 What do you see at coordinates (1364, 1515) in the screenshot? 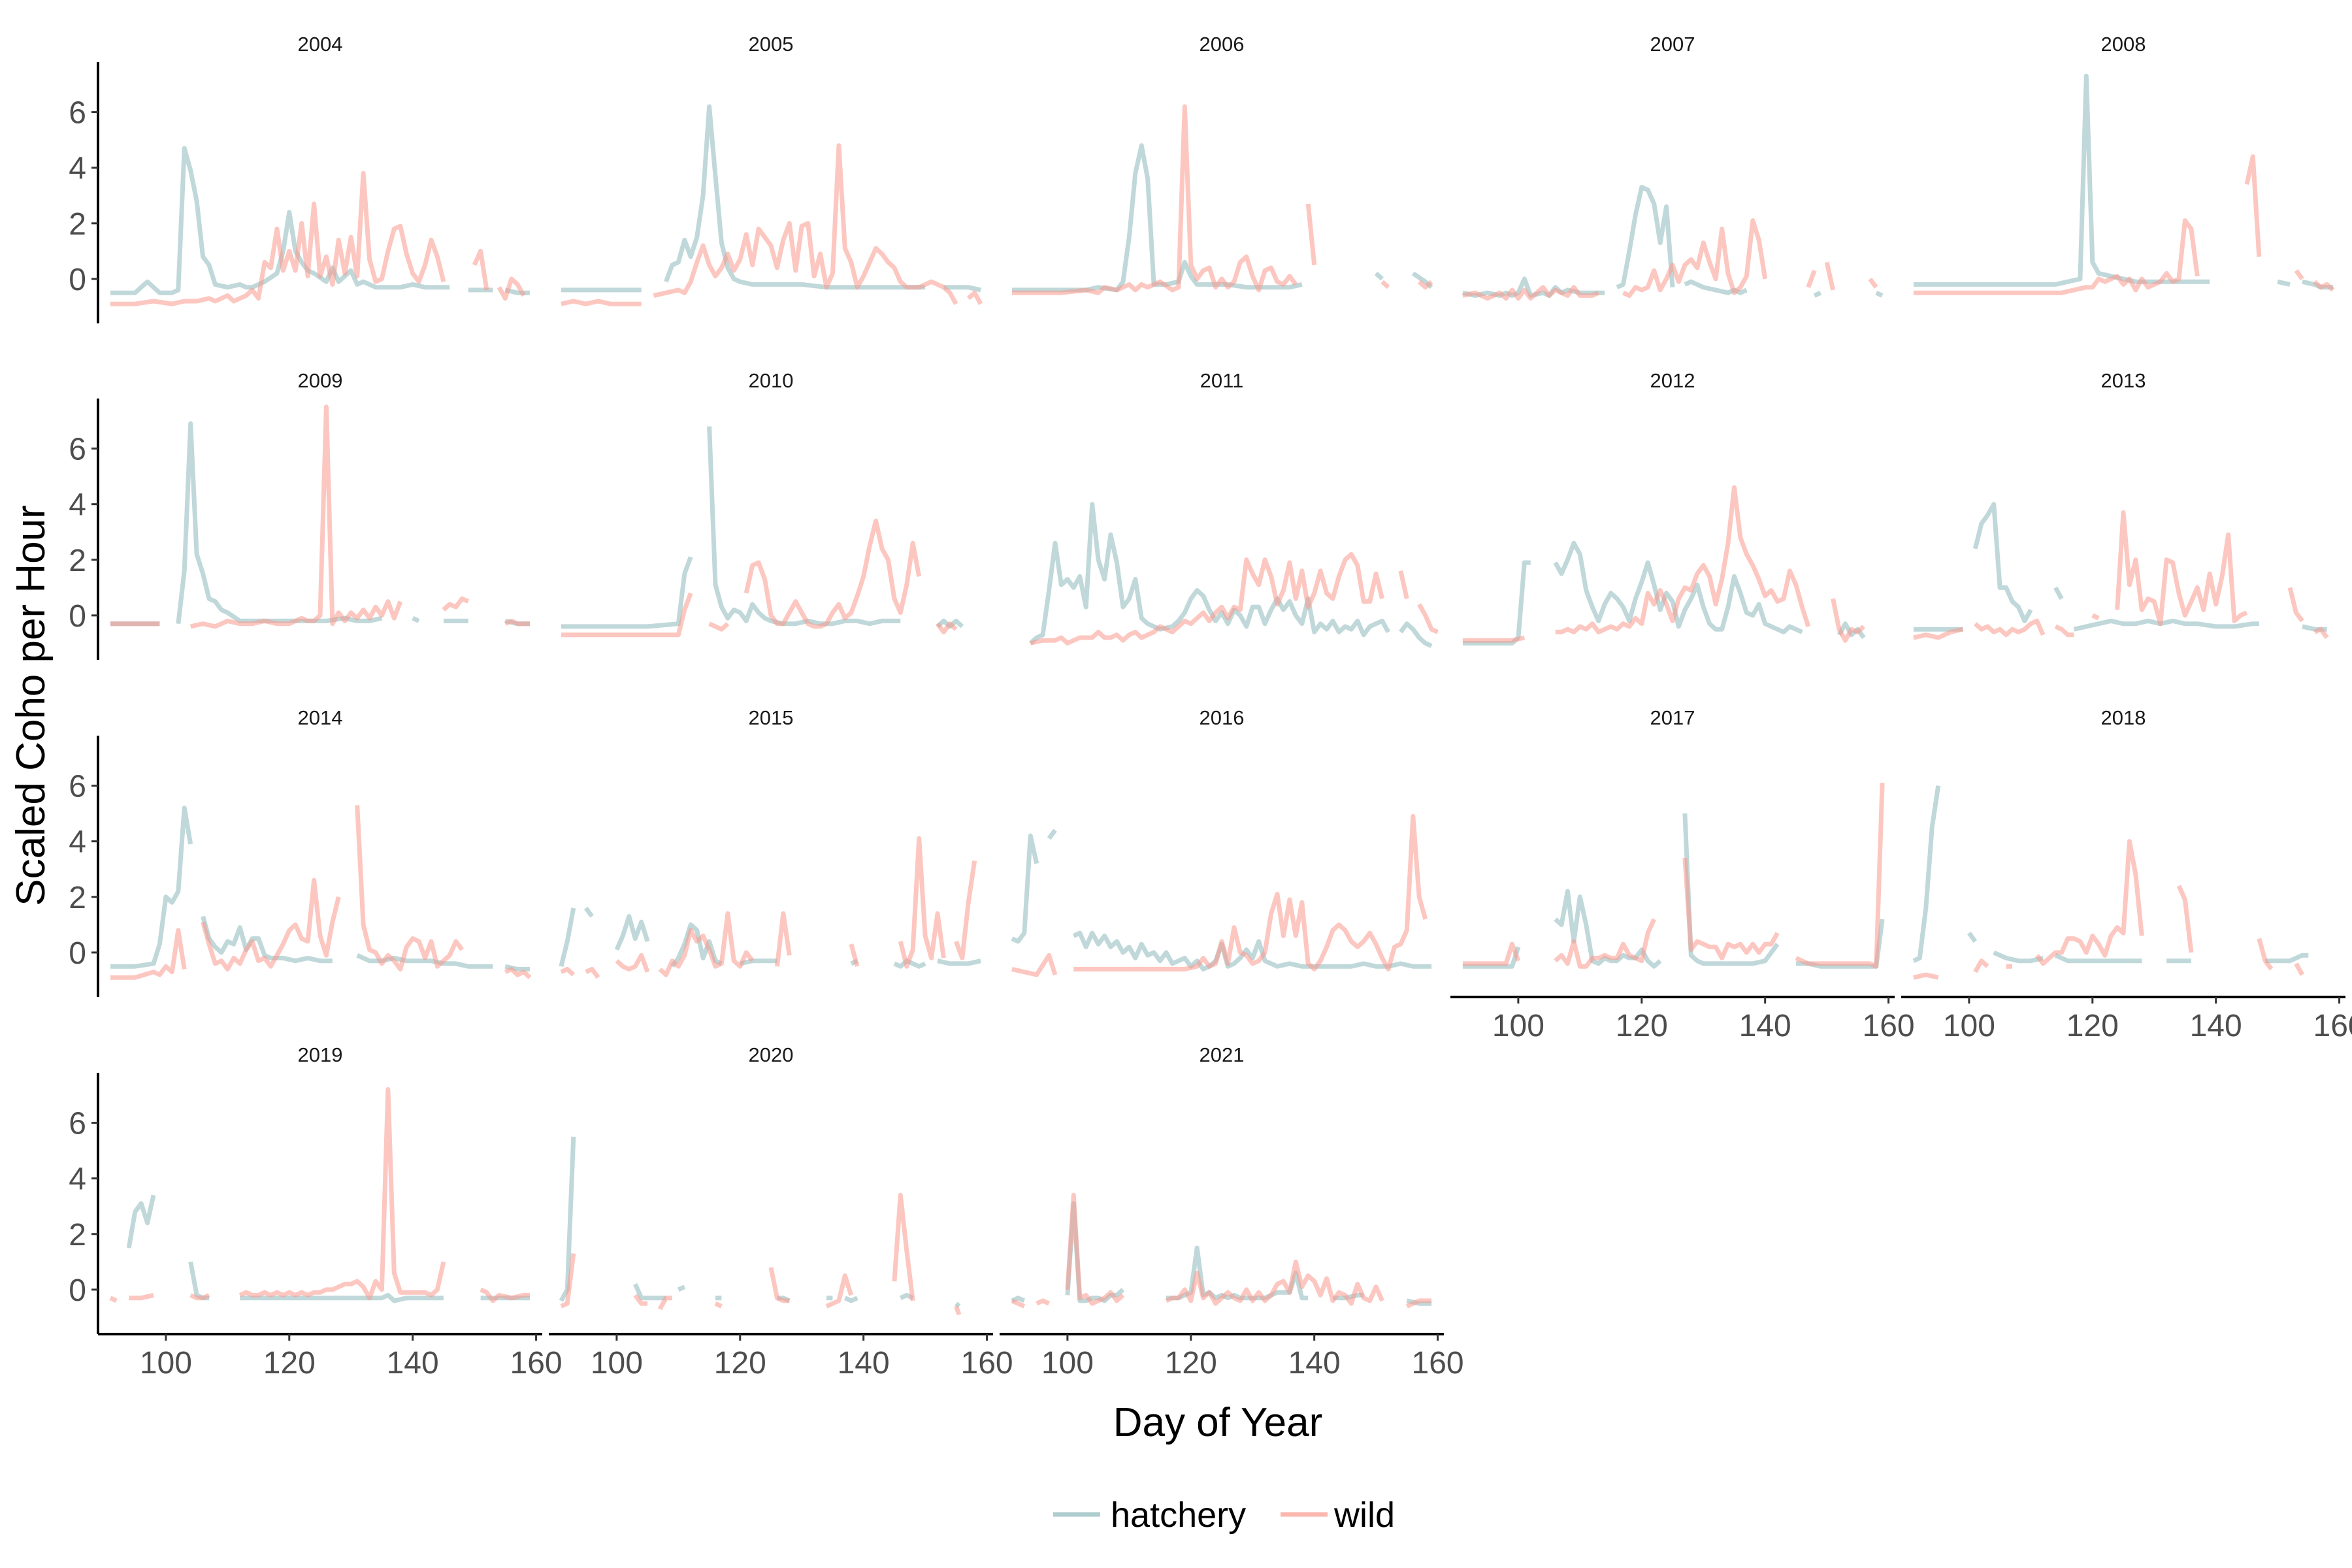
I see `legend-label-wild: wild` at bounding box center [1364, 1515].